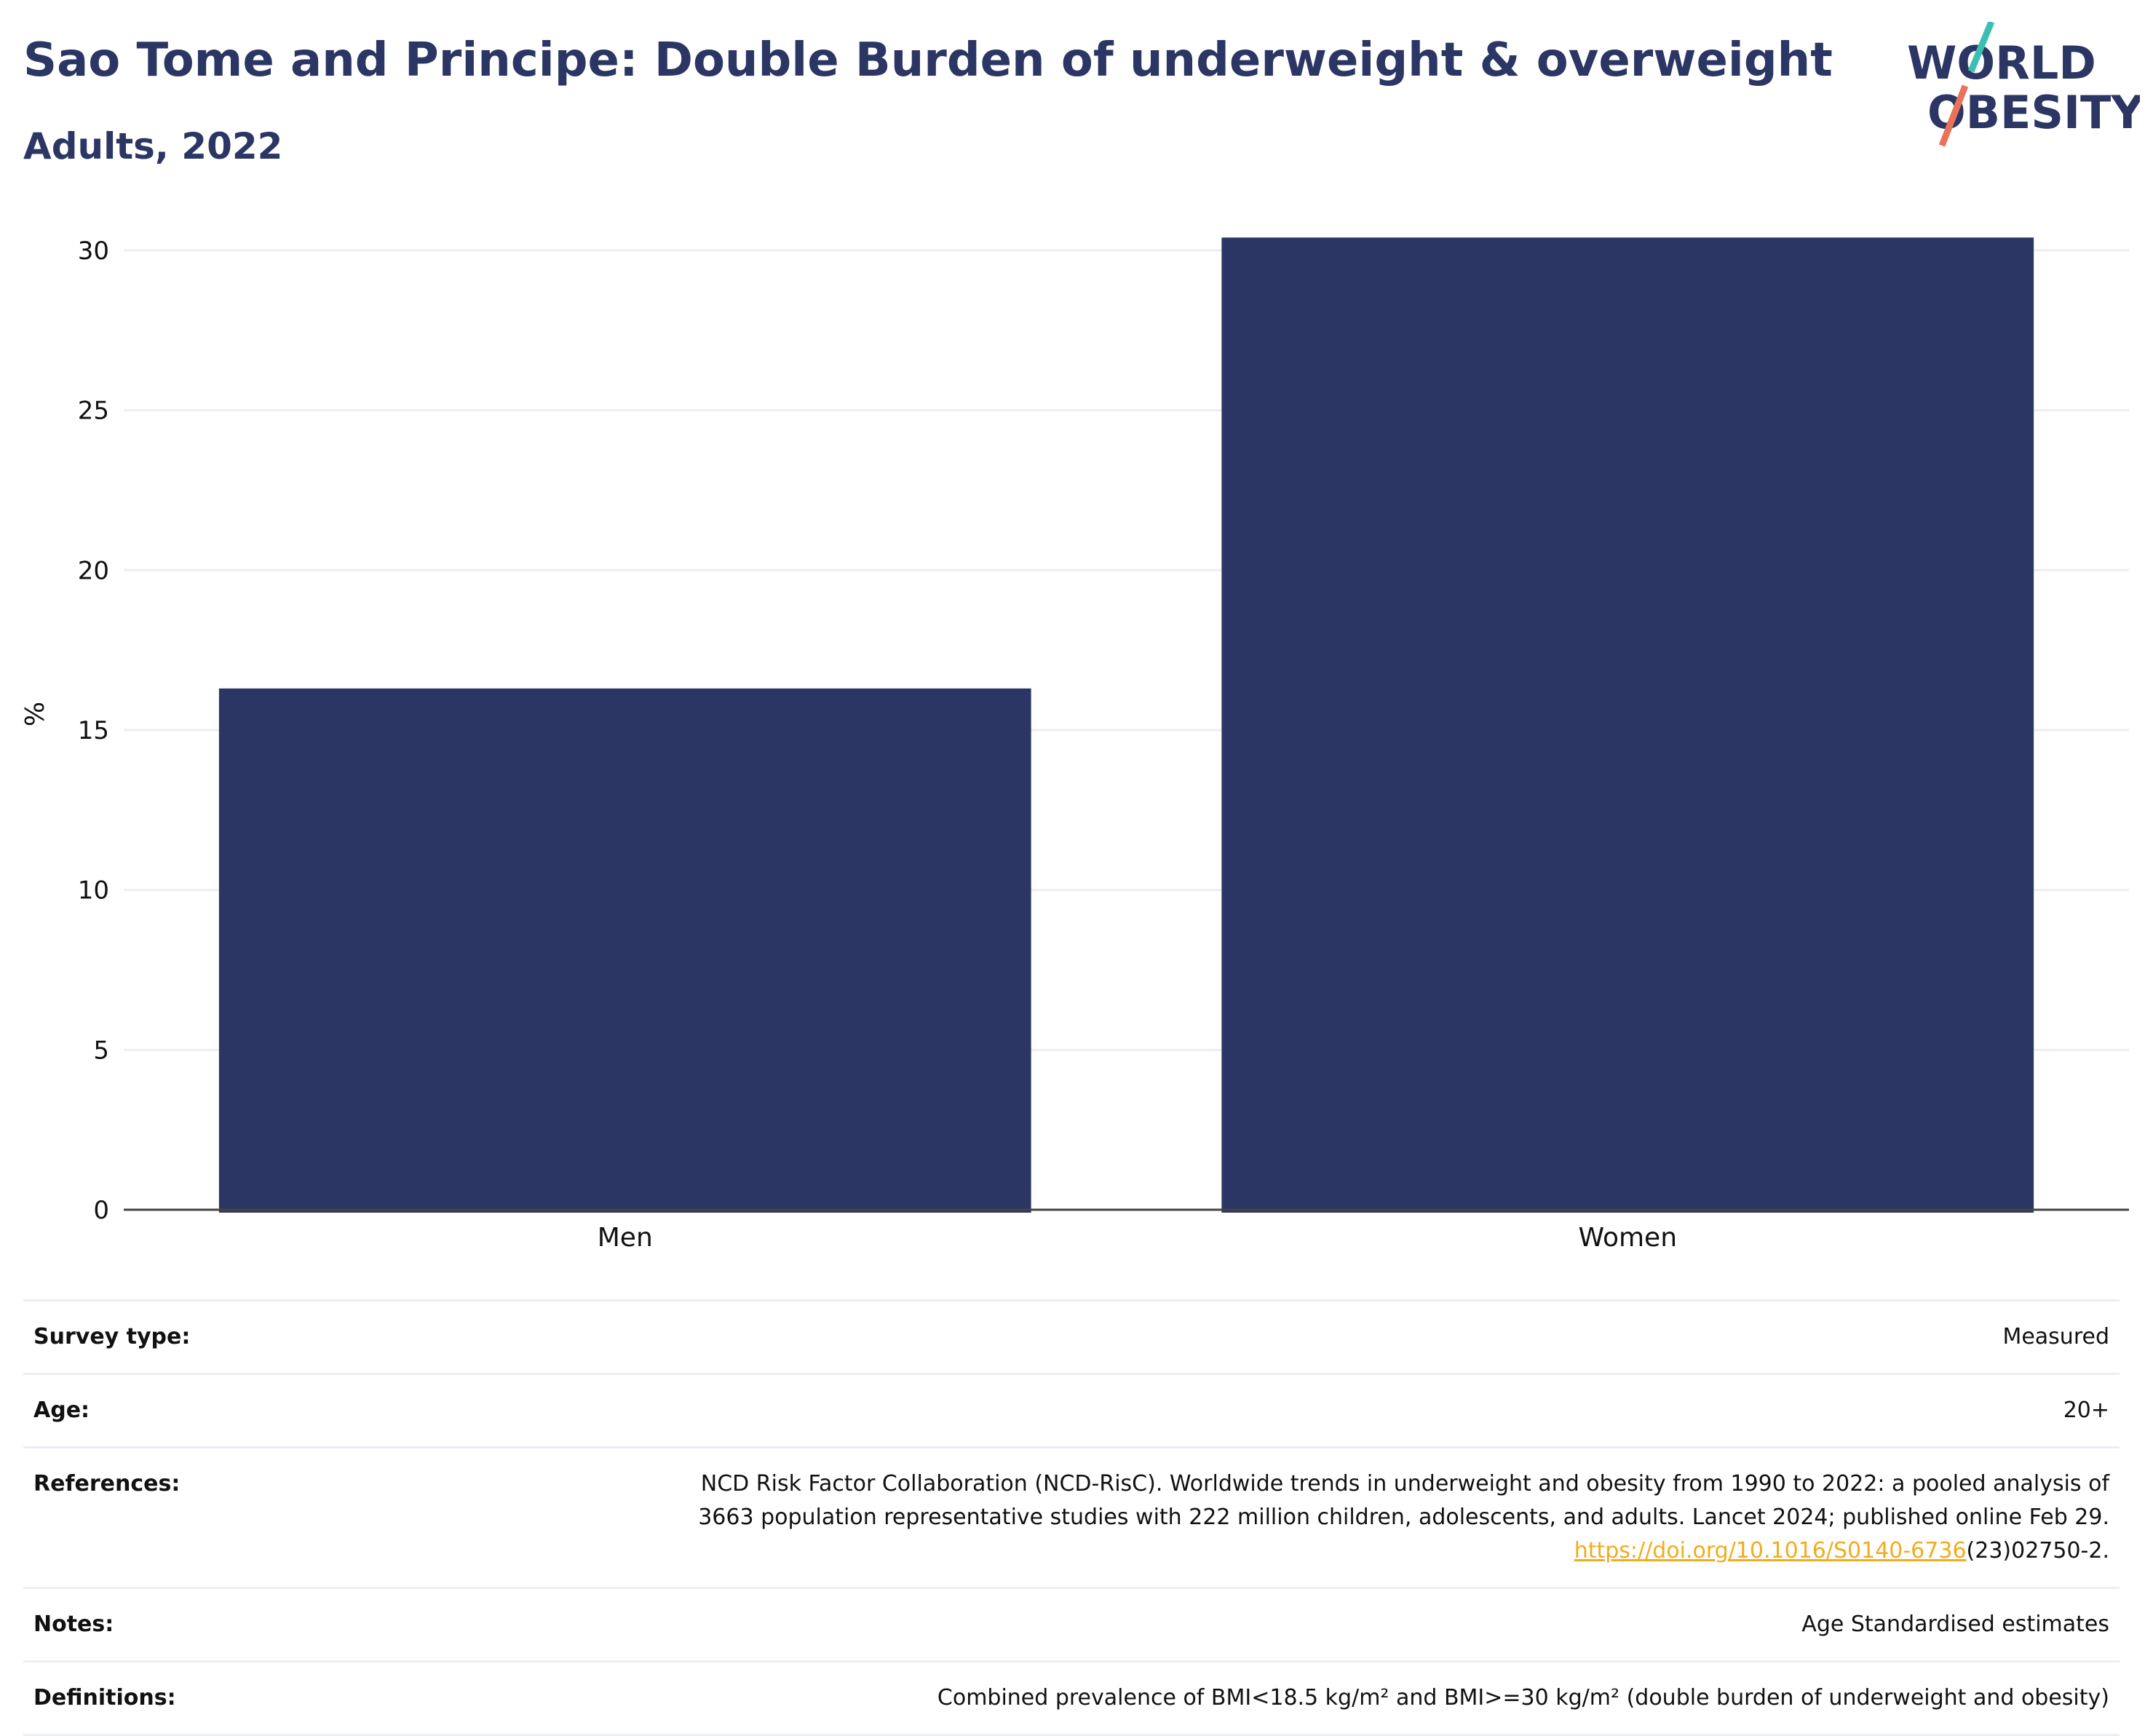  I want to click on logo-accent-coral, so click(1953, 115).